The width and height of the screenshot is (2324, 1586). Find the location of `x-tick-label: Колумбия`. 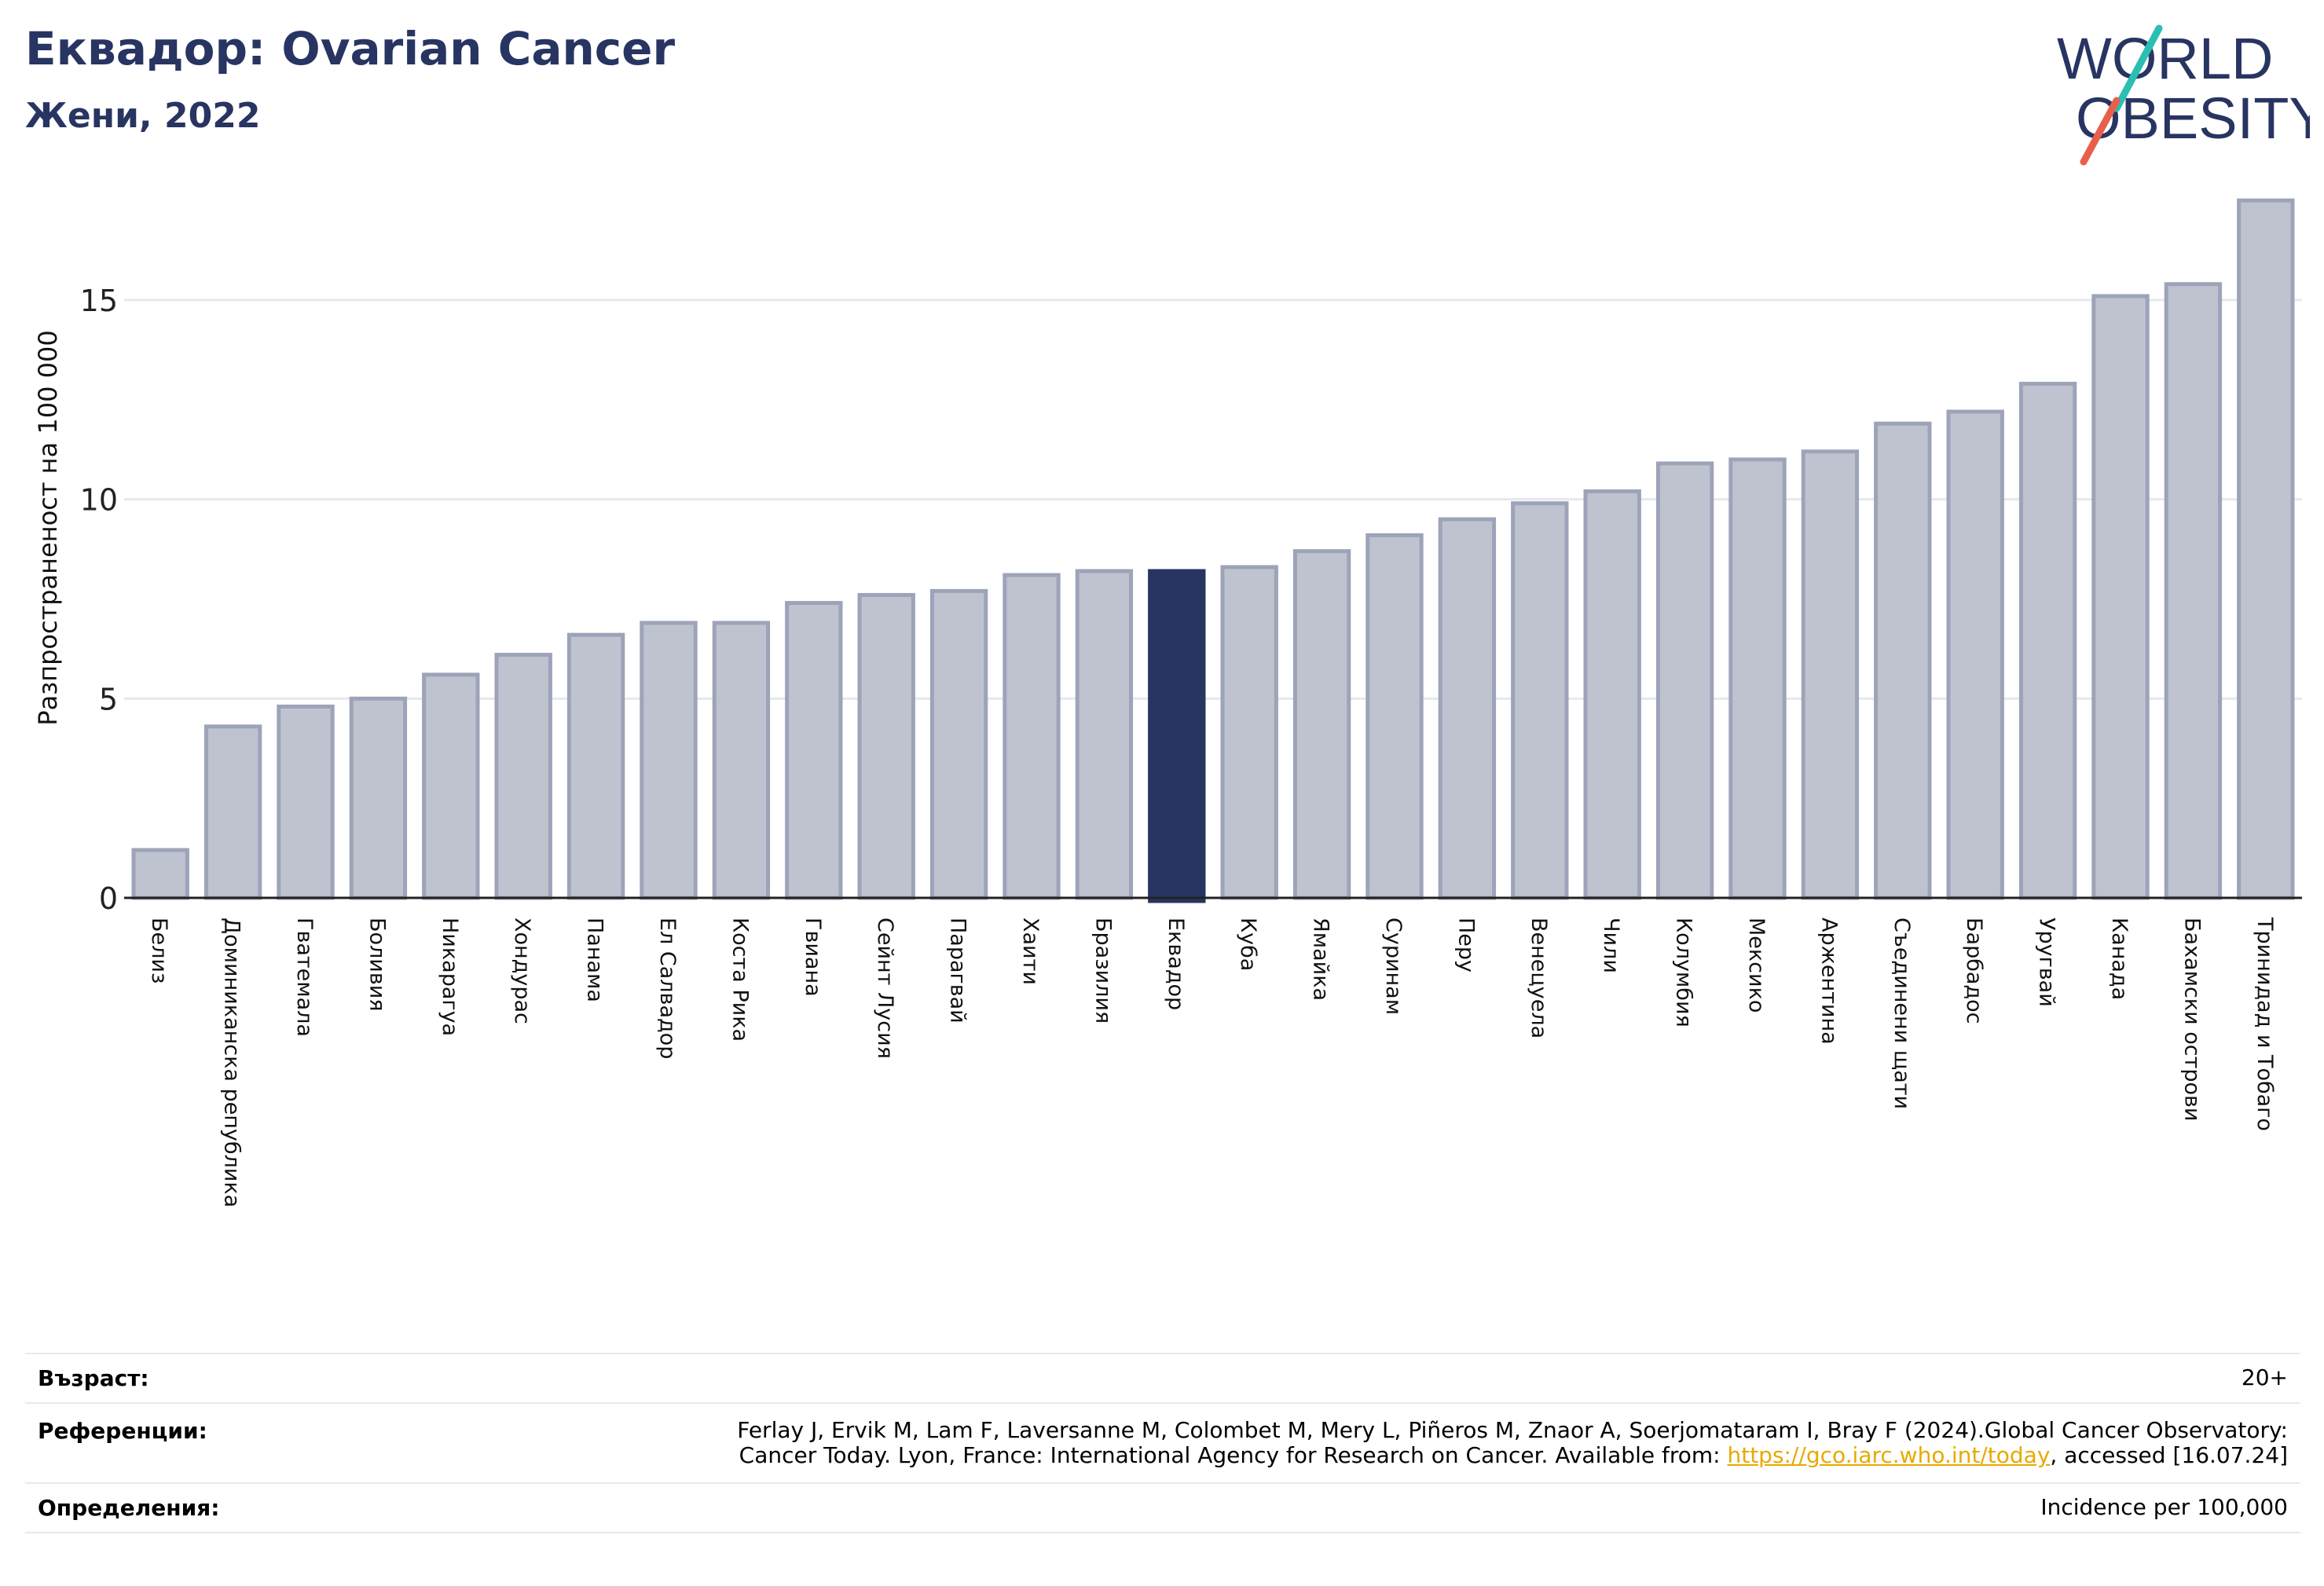

x-tick-label: Колумбия is located at coordinates (1684, 973).